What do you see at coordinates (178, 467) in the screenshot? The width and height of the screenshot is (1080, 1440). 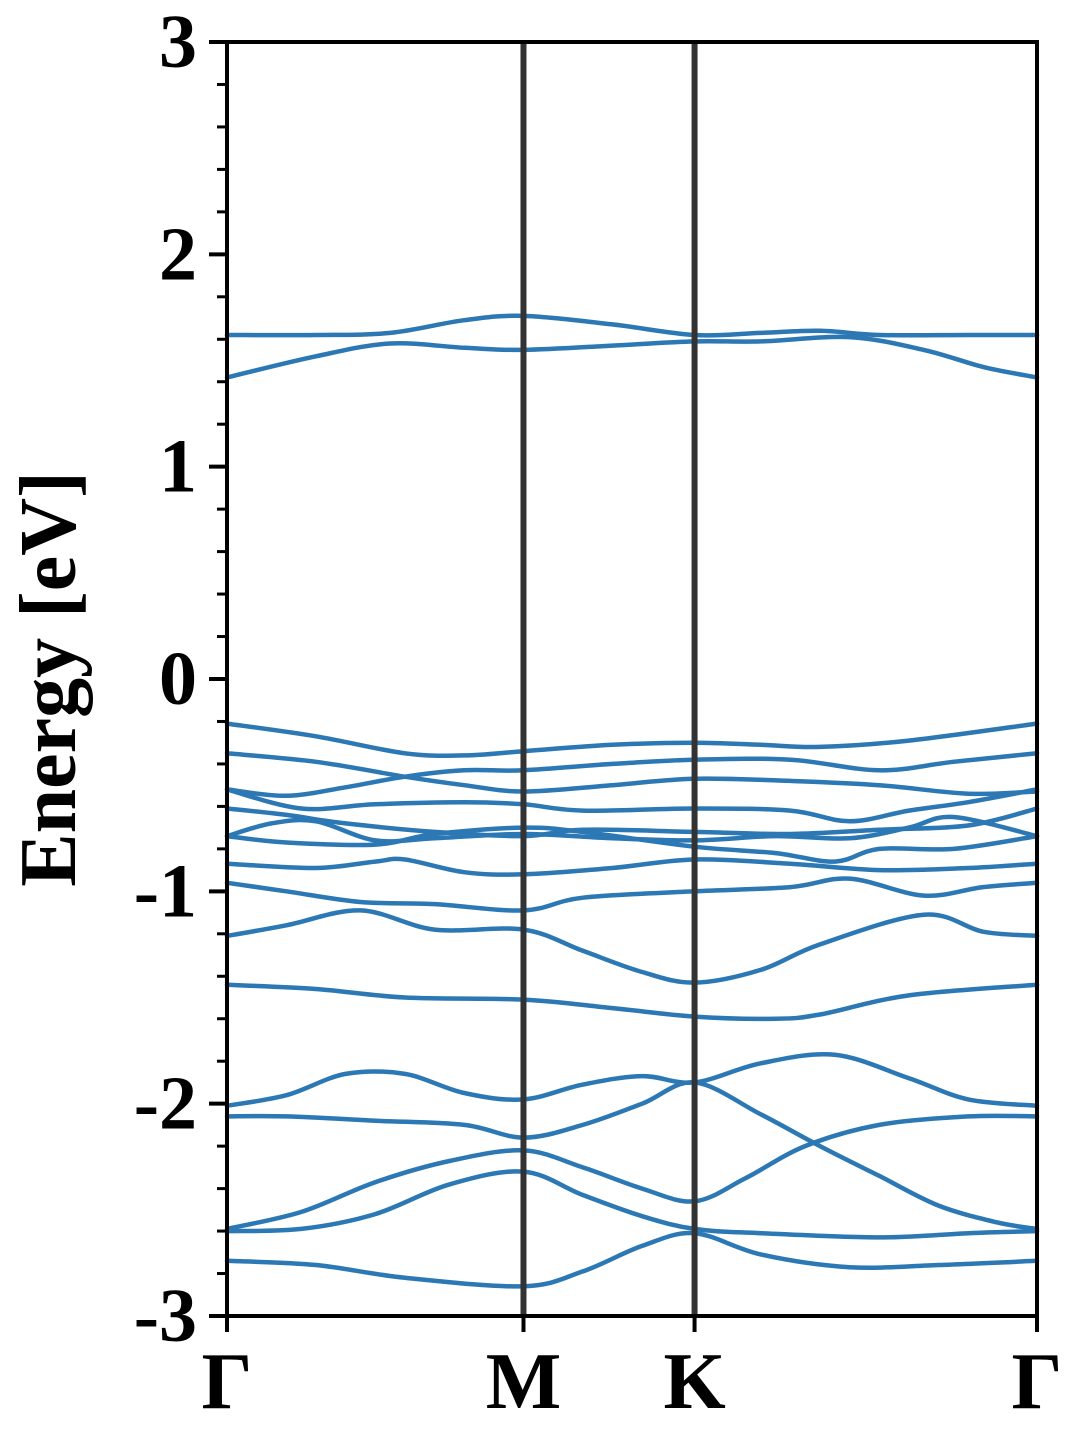 I see `y-tick-label: 1` at bounding box center [178, 467].